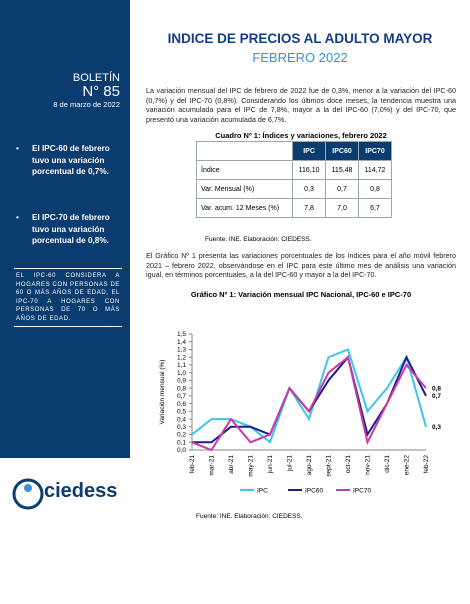  Describe the element at coordinates (426, 464) in the screenshot. I see `x-tick-label: feb-22` at that location.